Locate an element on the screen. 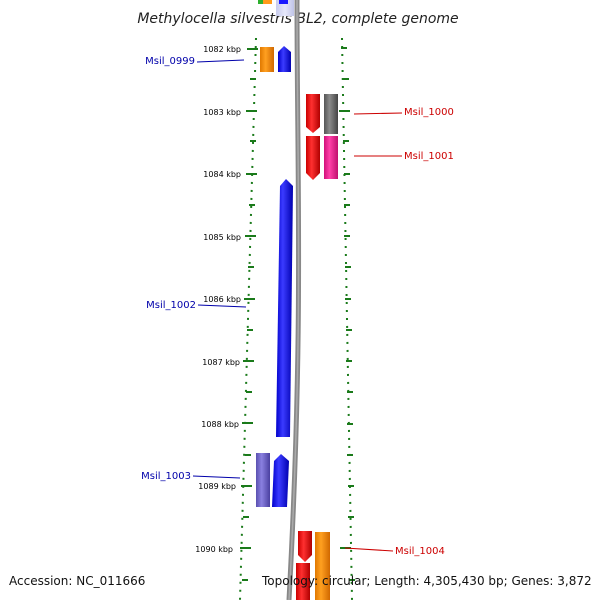  kbp-label: 1089 kbp is located at coordinates (217, 486).